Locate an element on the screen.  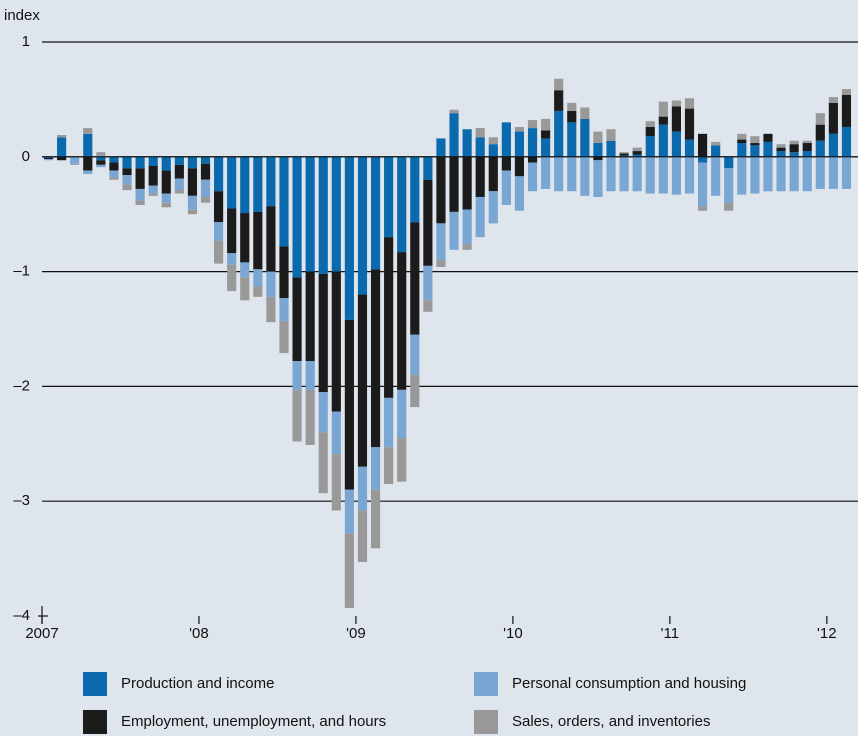
y-tick-label: –4 is located at coordinates (21, 615).